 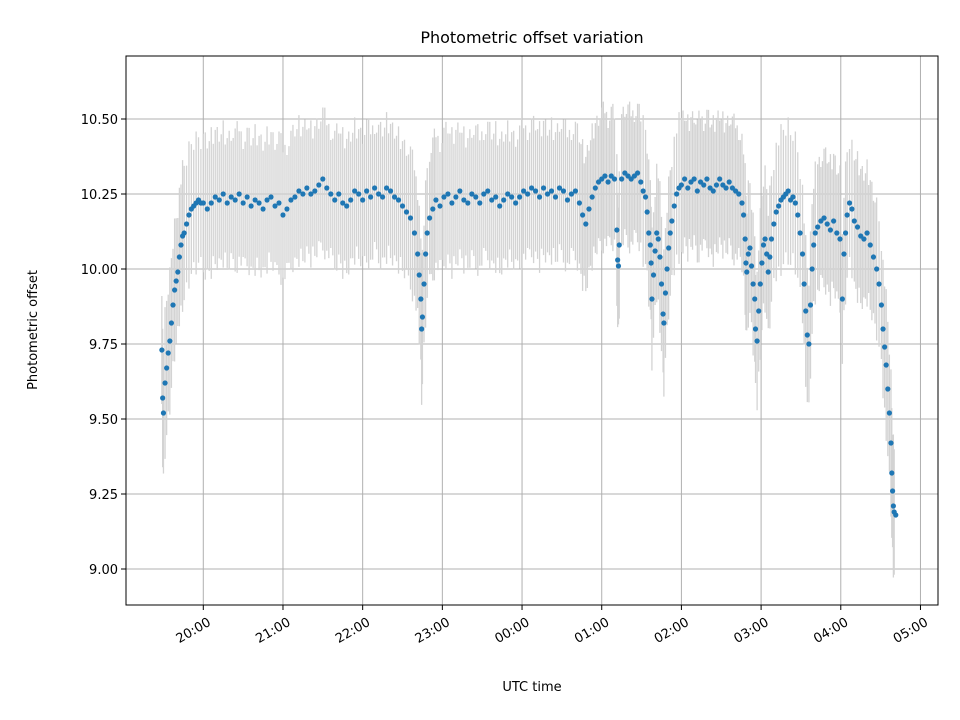 What do you see at coordinates (531, 37) in the screenshot?
I see `chart-title: Photometric offset variation` at bounding box center [531, 37].